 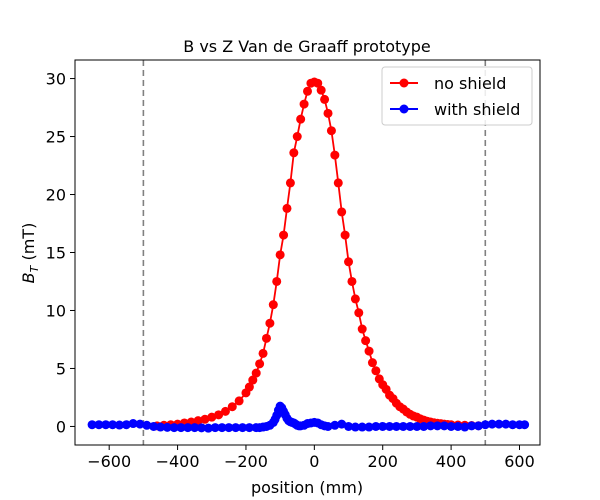 I want to click on y-tick-label: 15, so click(x=56, y=253).